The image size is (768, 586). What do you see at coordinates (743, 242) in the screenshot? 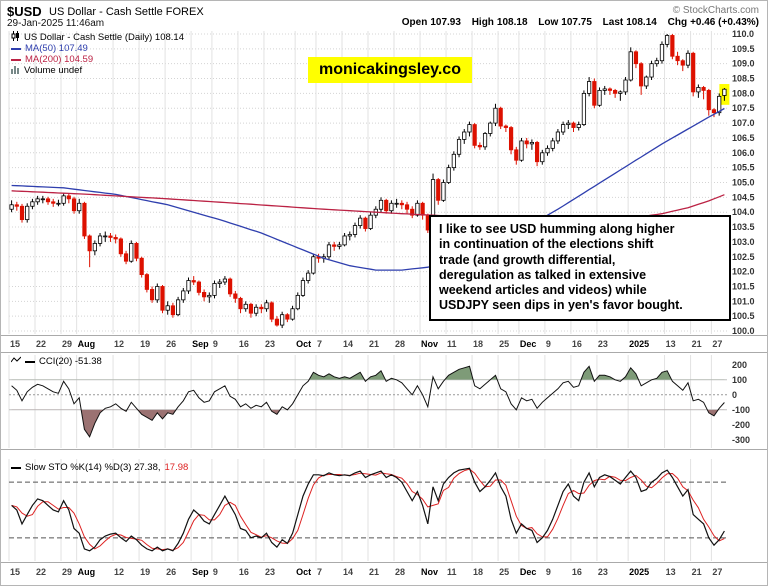
I see `svg-text: 103.0` at bounding box center [743, 242].